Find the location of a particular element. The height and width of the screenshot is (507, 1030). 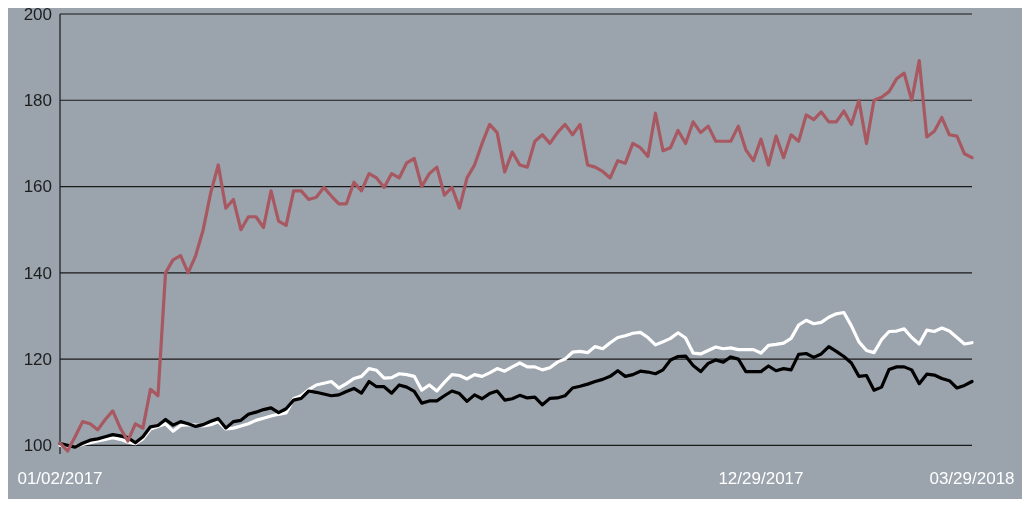

y-tick-label: 100 is located at coordinates (37, 446).